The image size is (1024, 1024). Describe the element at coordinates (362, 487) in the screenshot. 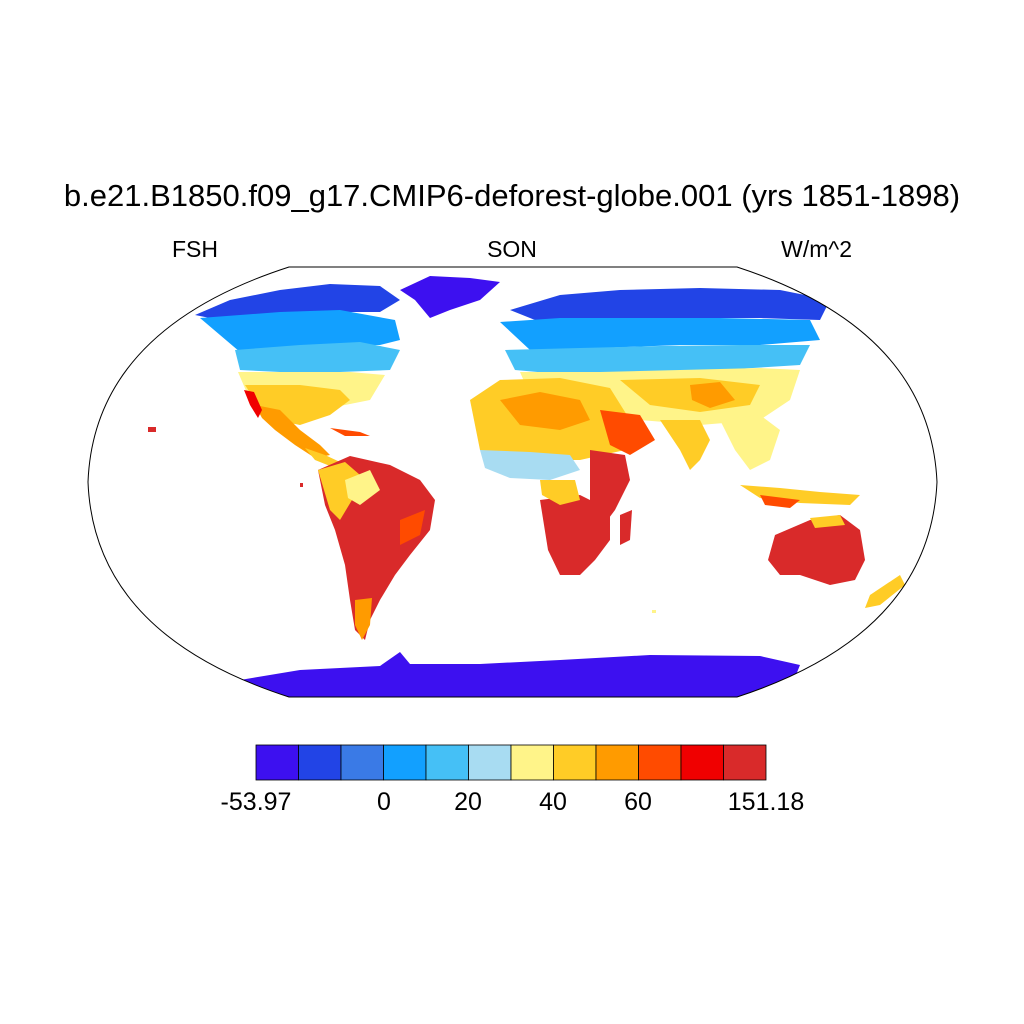

I see `amazon-patches` at that location.